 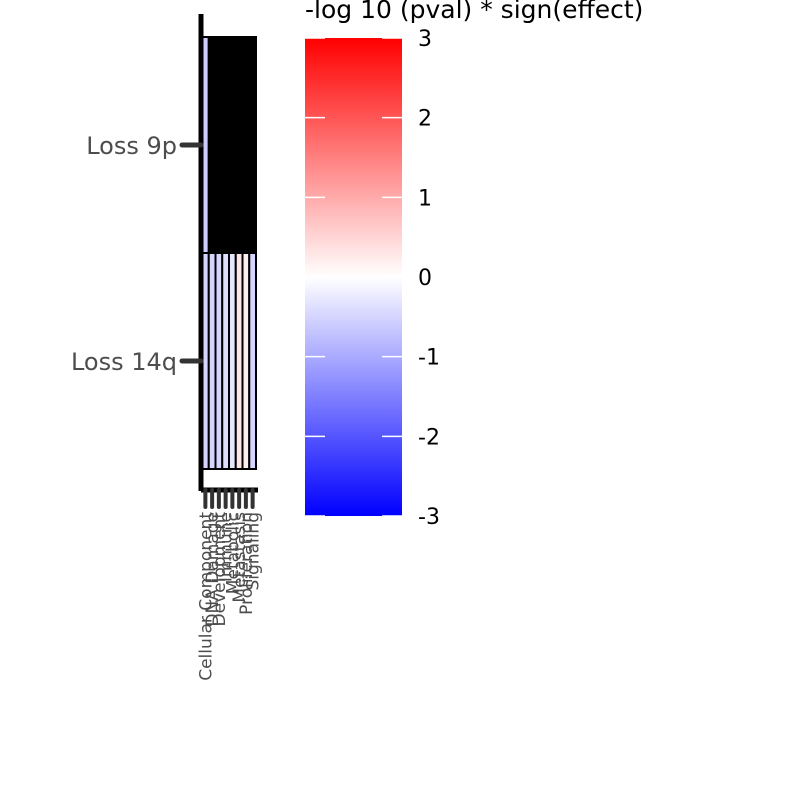 What do you see at coordinates (124, 254) in the screenshot?
I see `y-axis-labels: Loss 9p Loss 14q` at bounding box center [124, 254].